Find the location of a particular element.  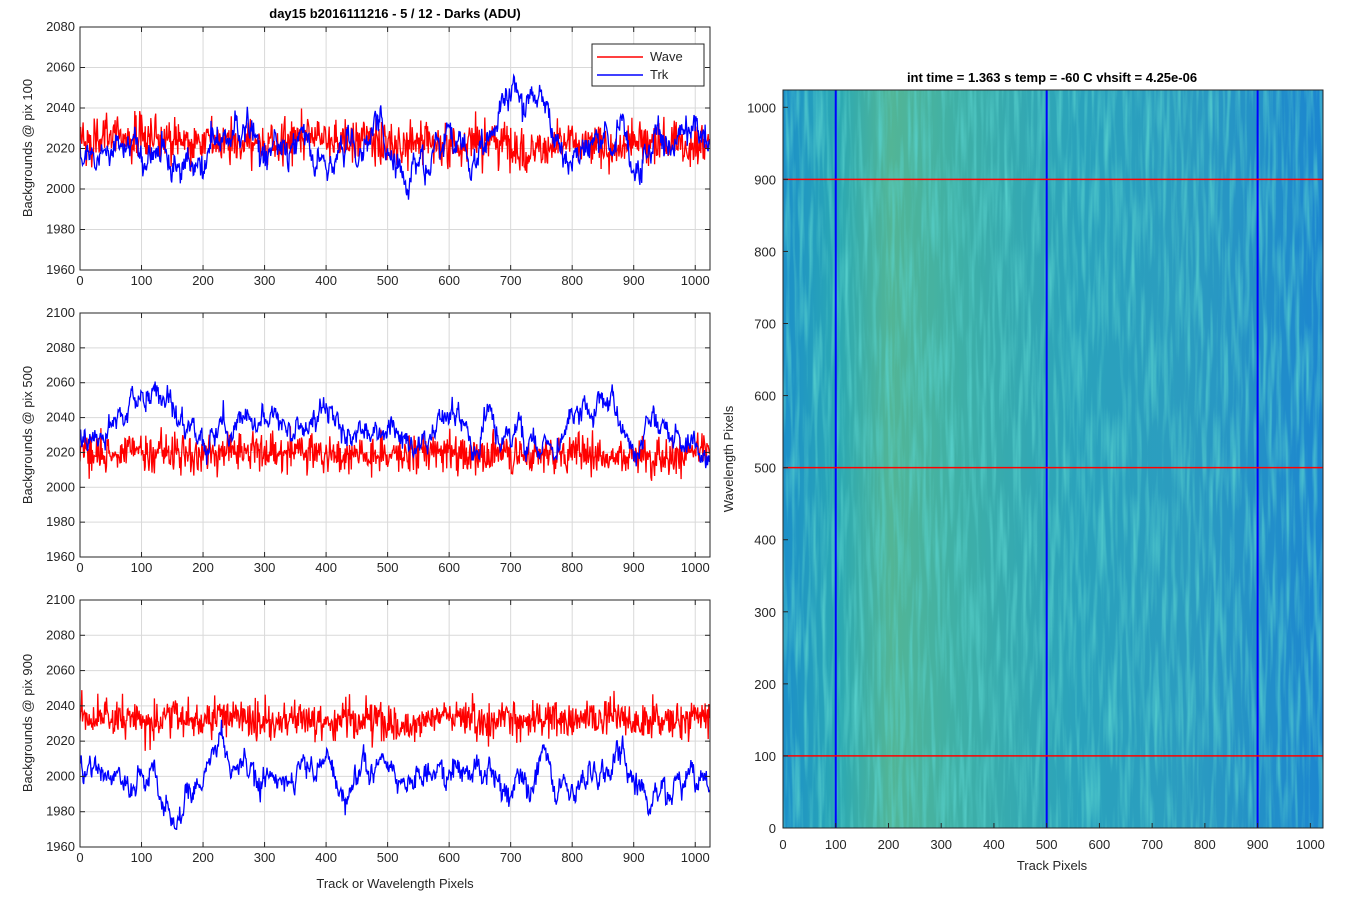

heatmap-y-label: Wavelength Pixels is located at coordinates (728, 458).